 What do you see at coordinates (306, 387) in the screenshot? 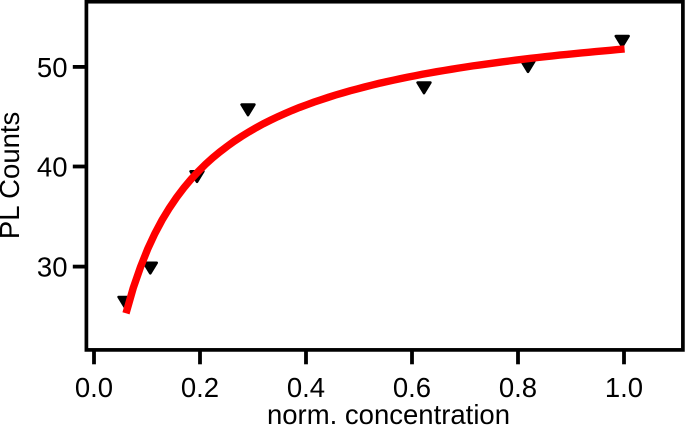
I see `svg-text: 0.4` at bounding box center [306, 387].